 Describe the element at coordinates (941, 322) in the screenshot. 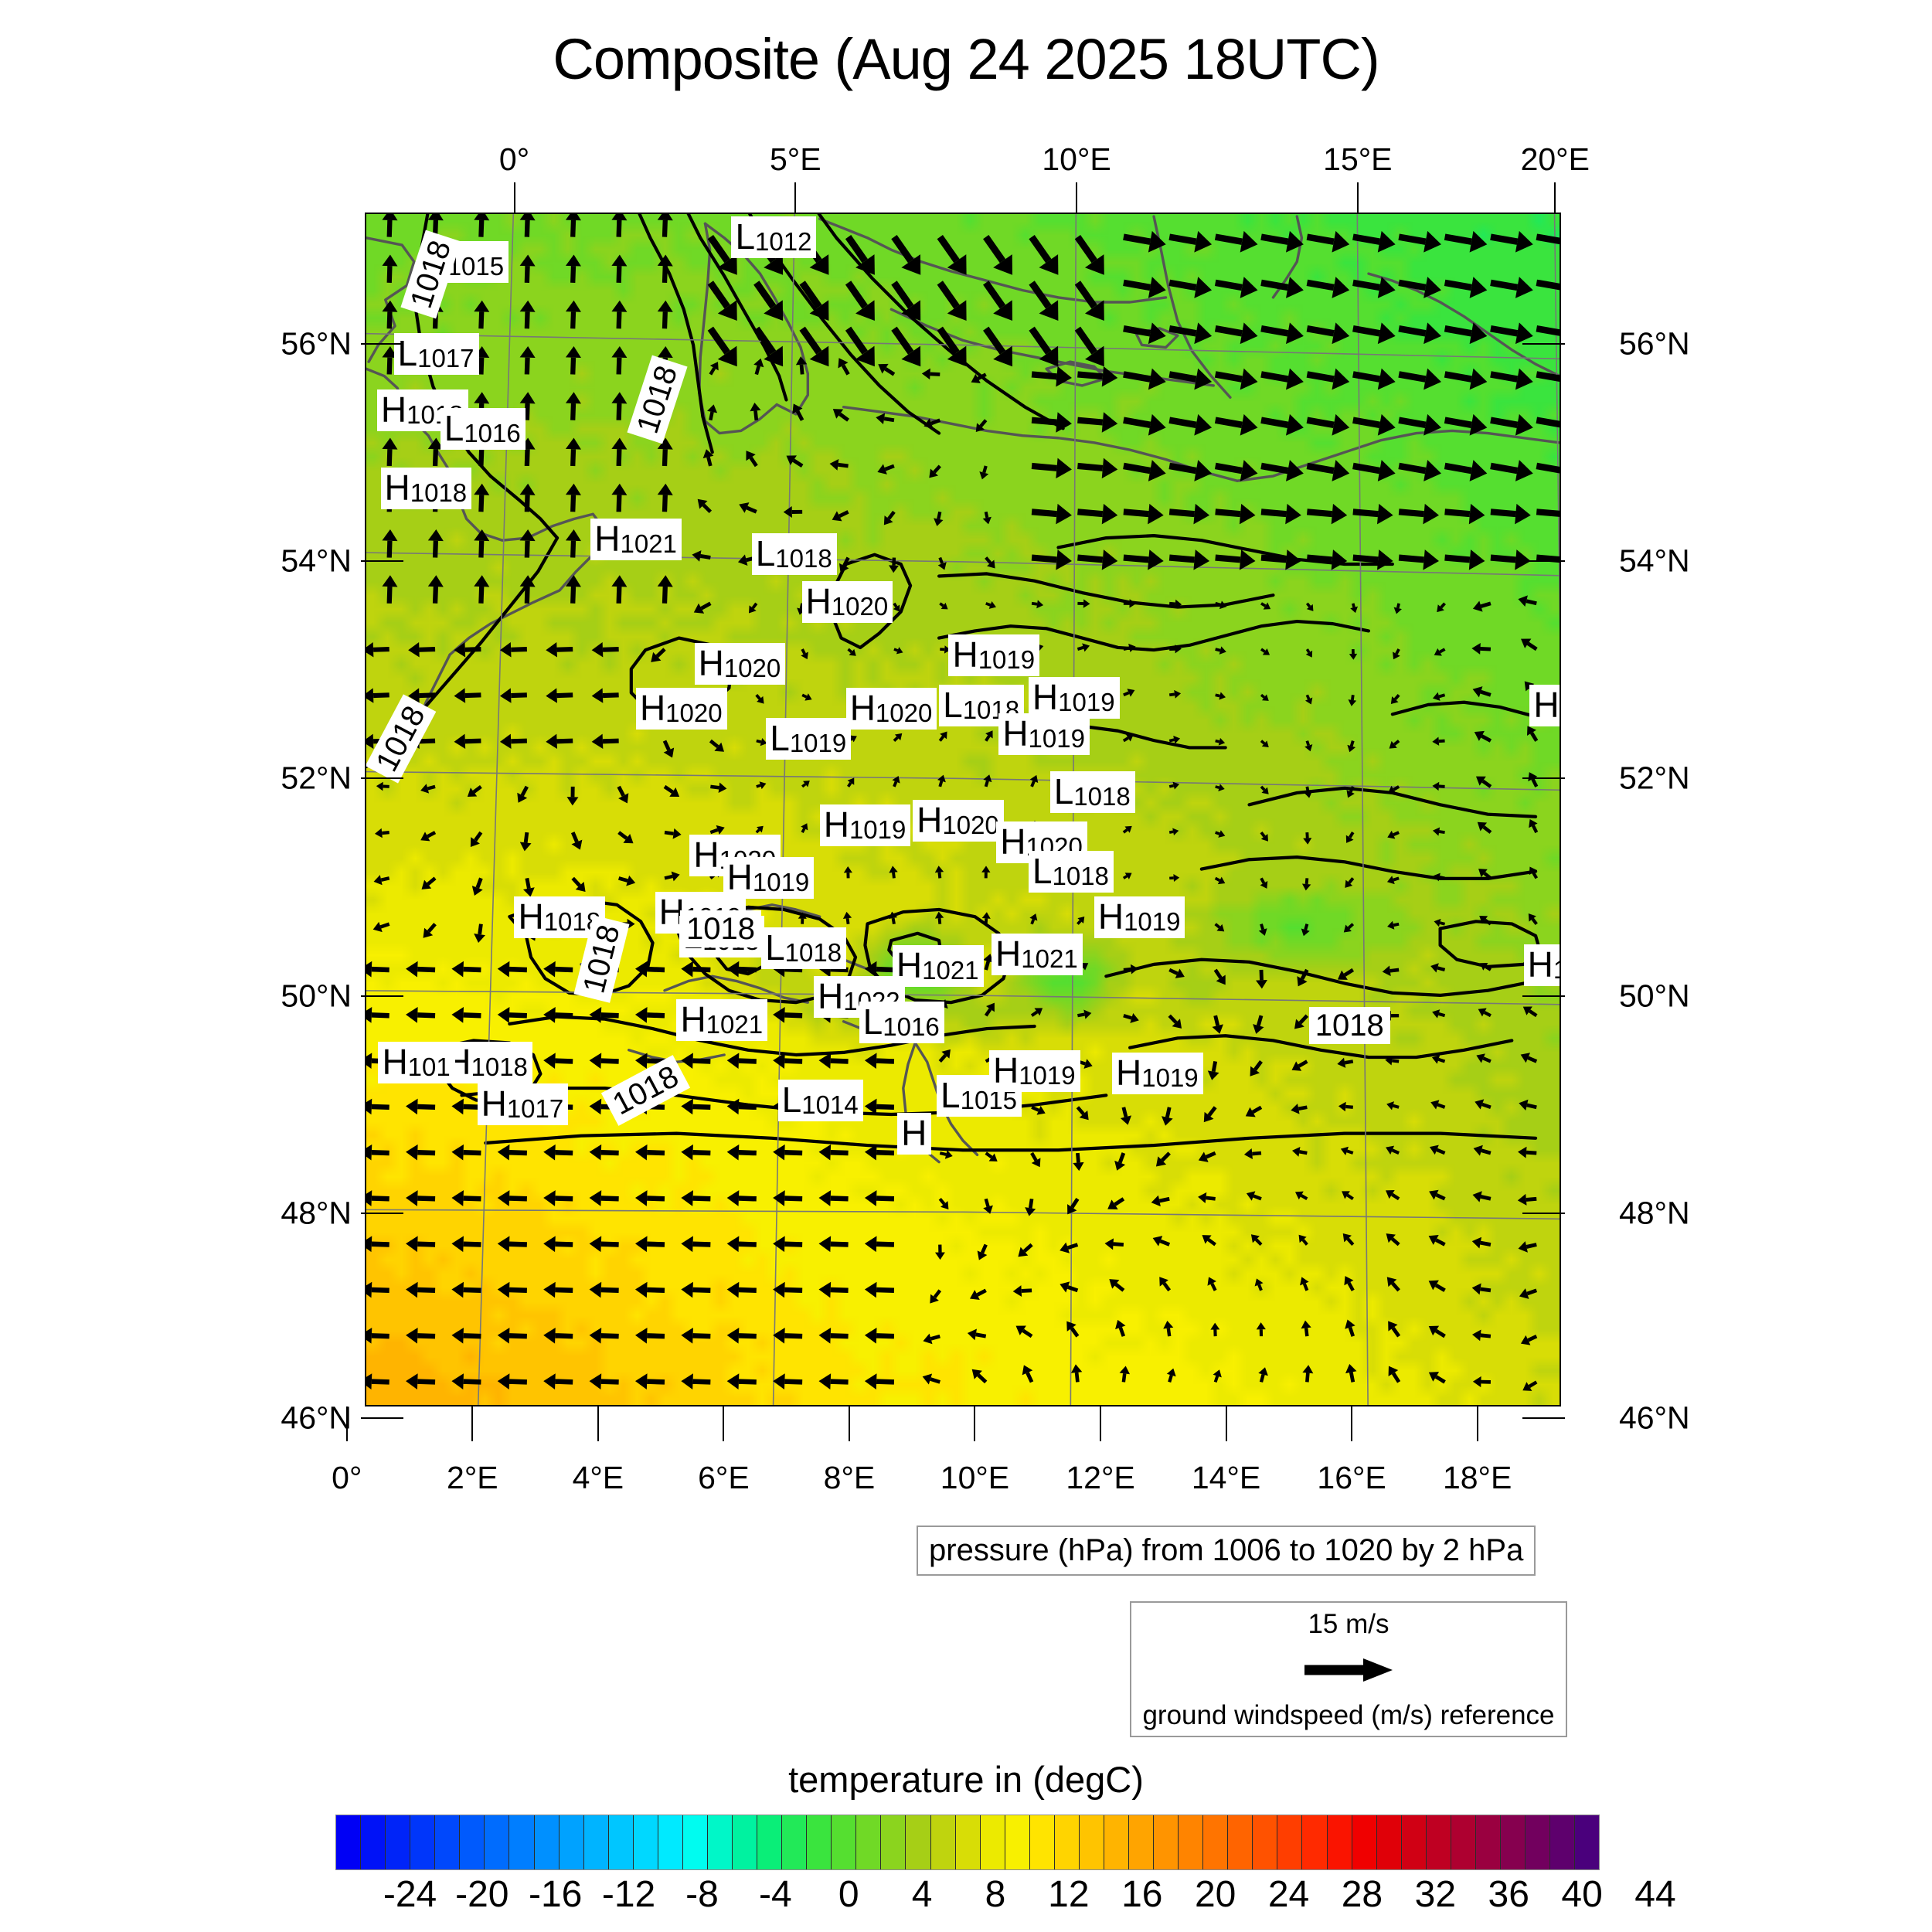

I see `isobar-path` at that location.